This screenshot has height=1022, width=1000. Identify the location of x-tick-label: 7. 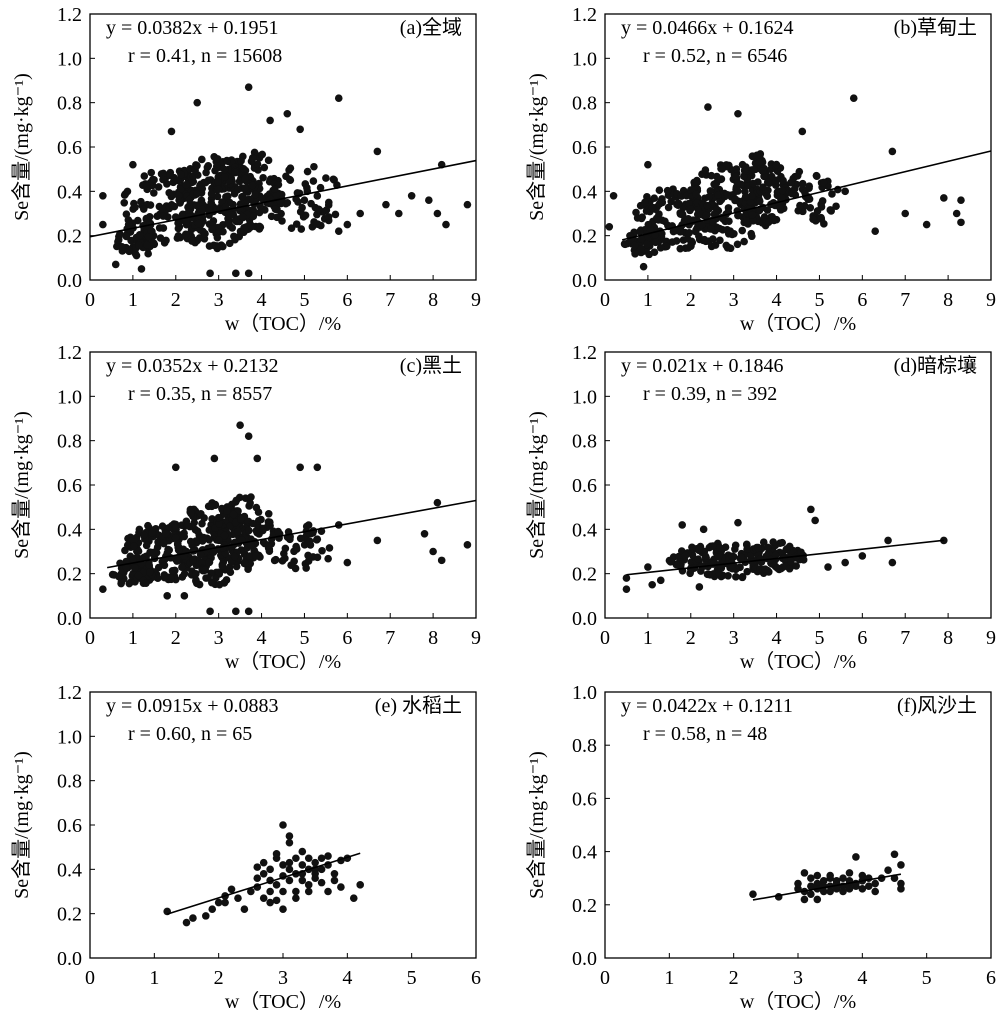
(905, 638).